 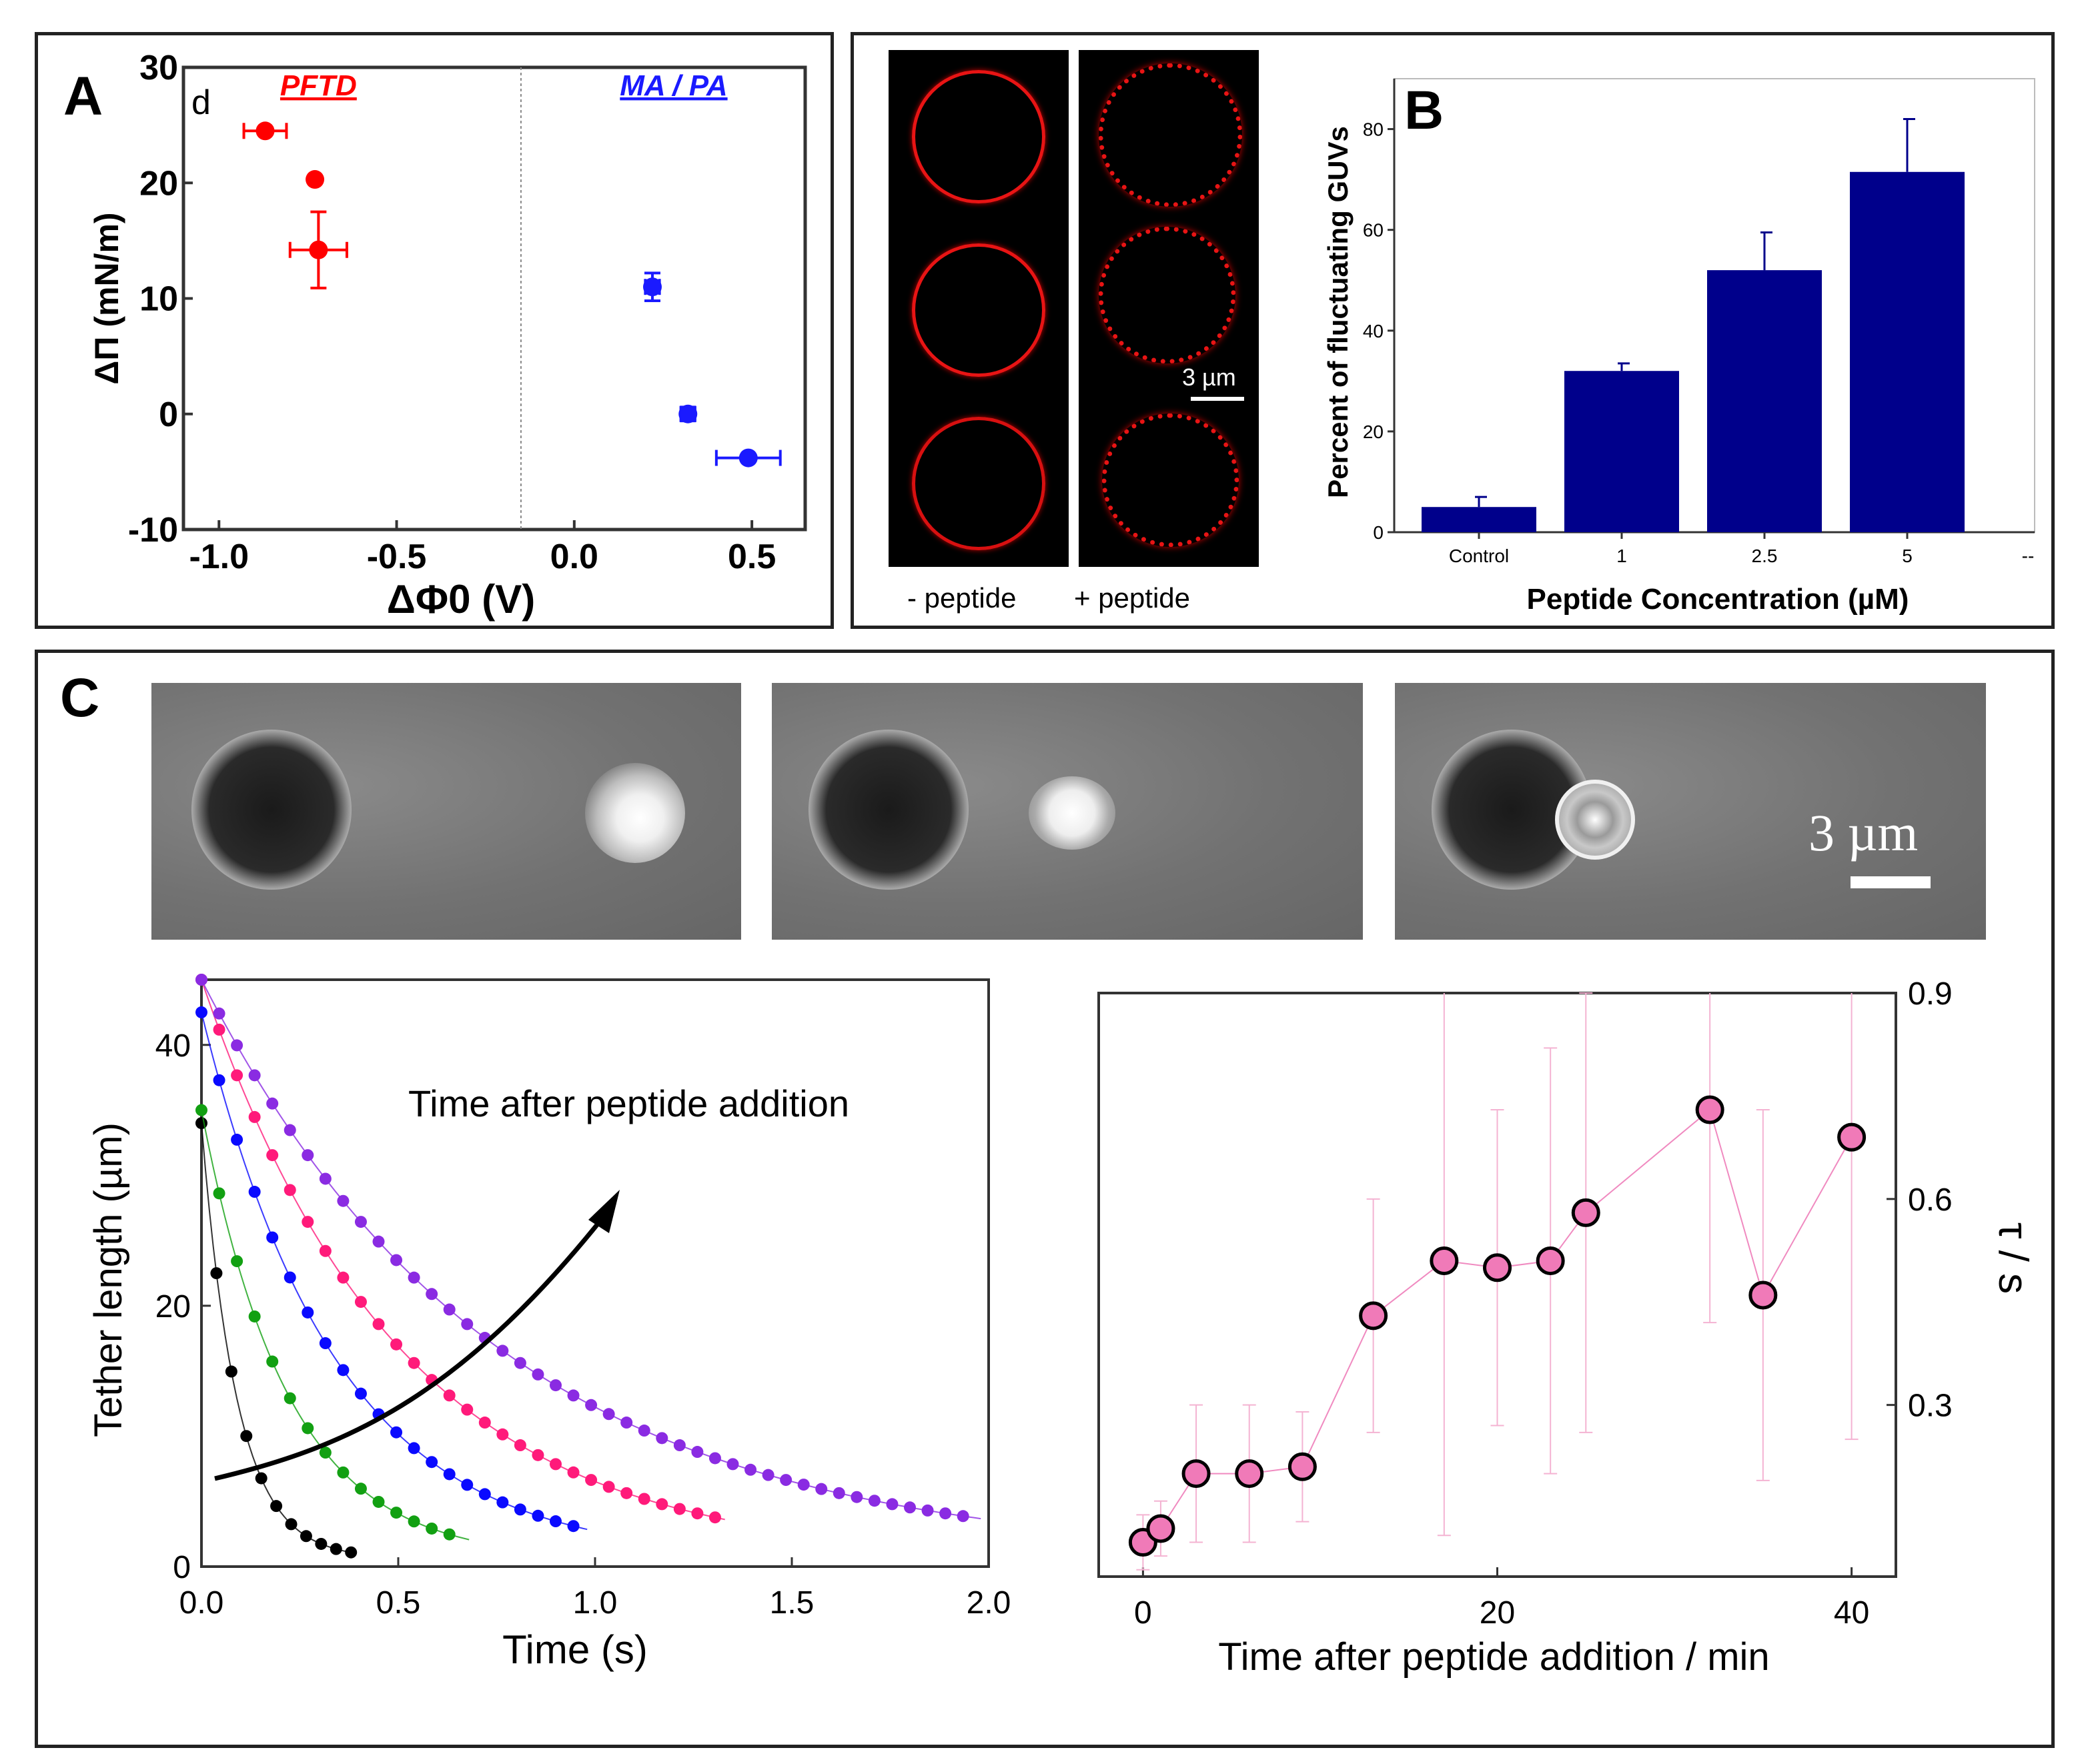 I want to click on trend-arrow, so click(x=414, y=1342).